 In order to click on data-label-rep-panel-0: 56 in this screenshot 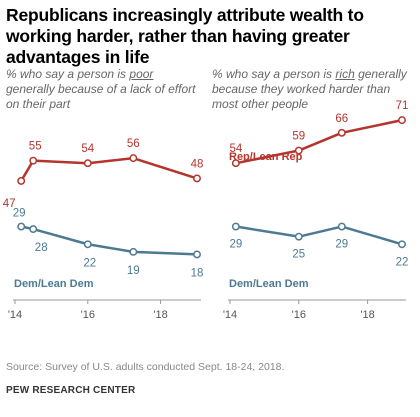, I will do `click(133, 144)`.